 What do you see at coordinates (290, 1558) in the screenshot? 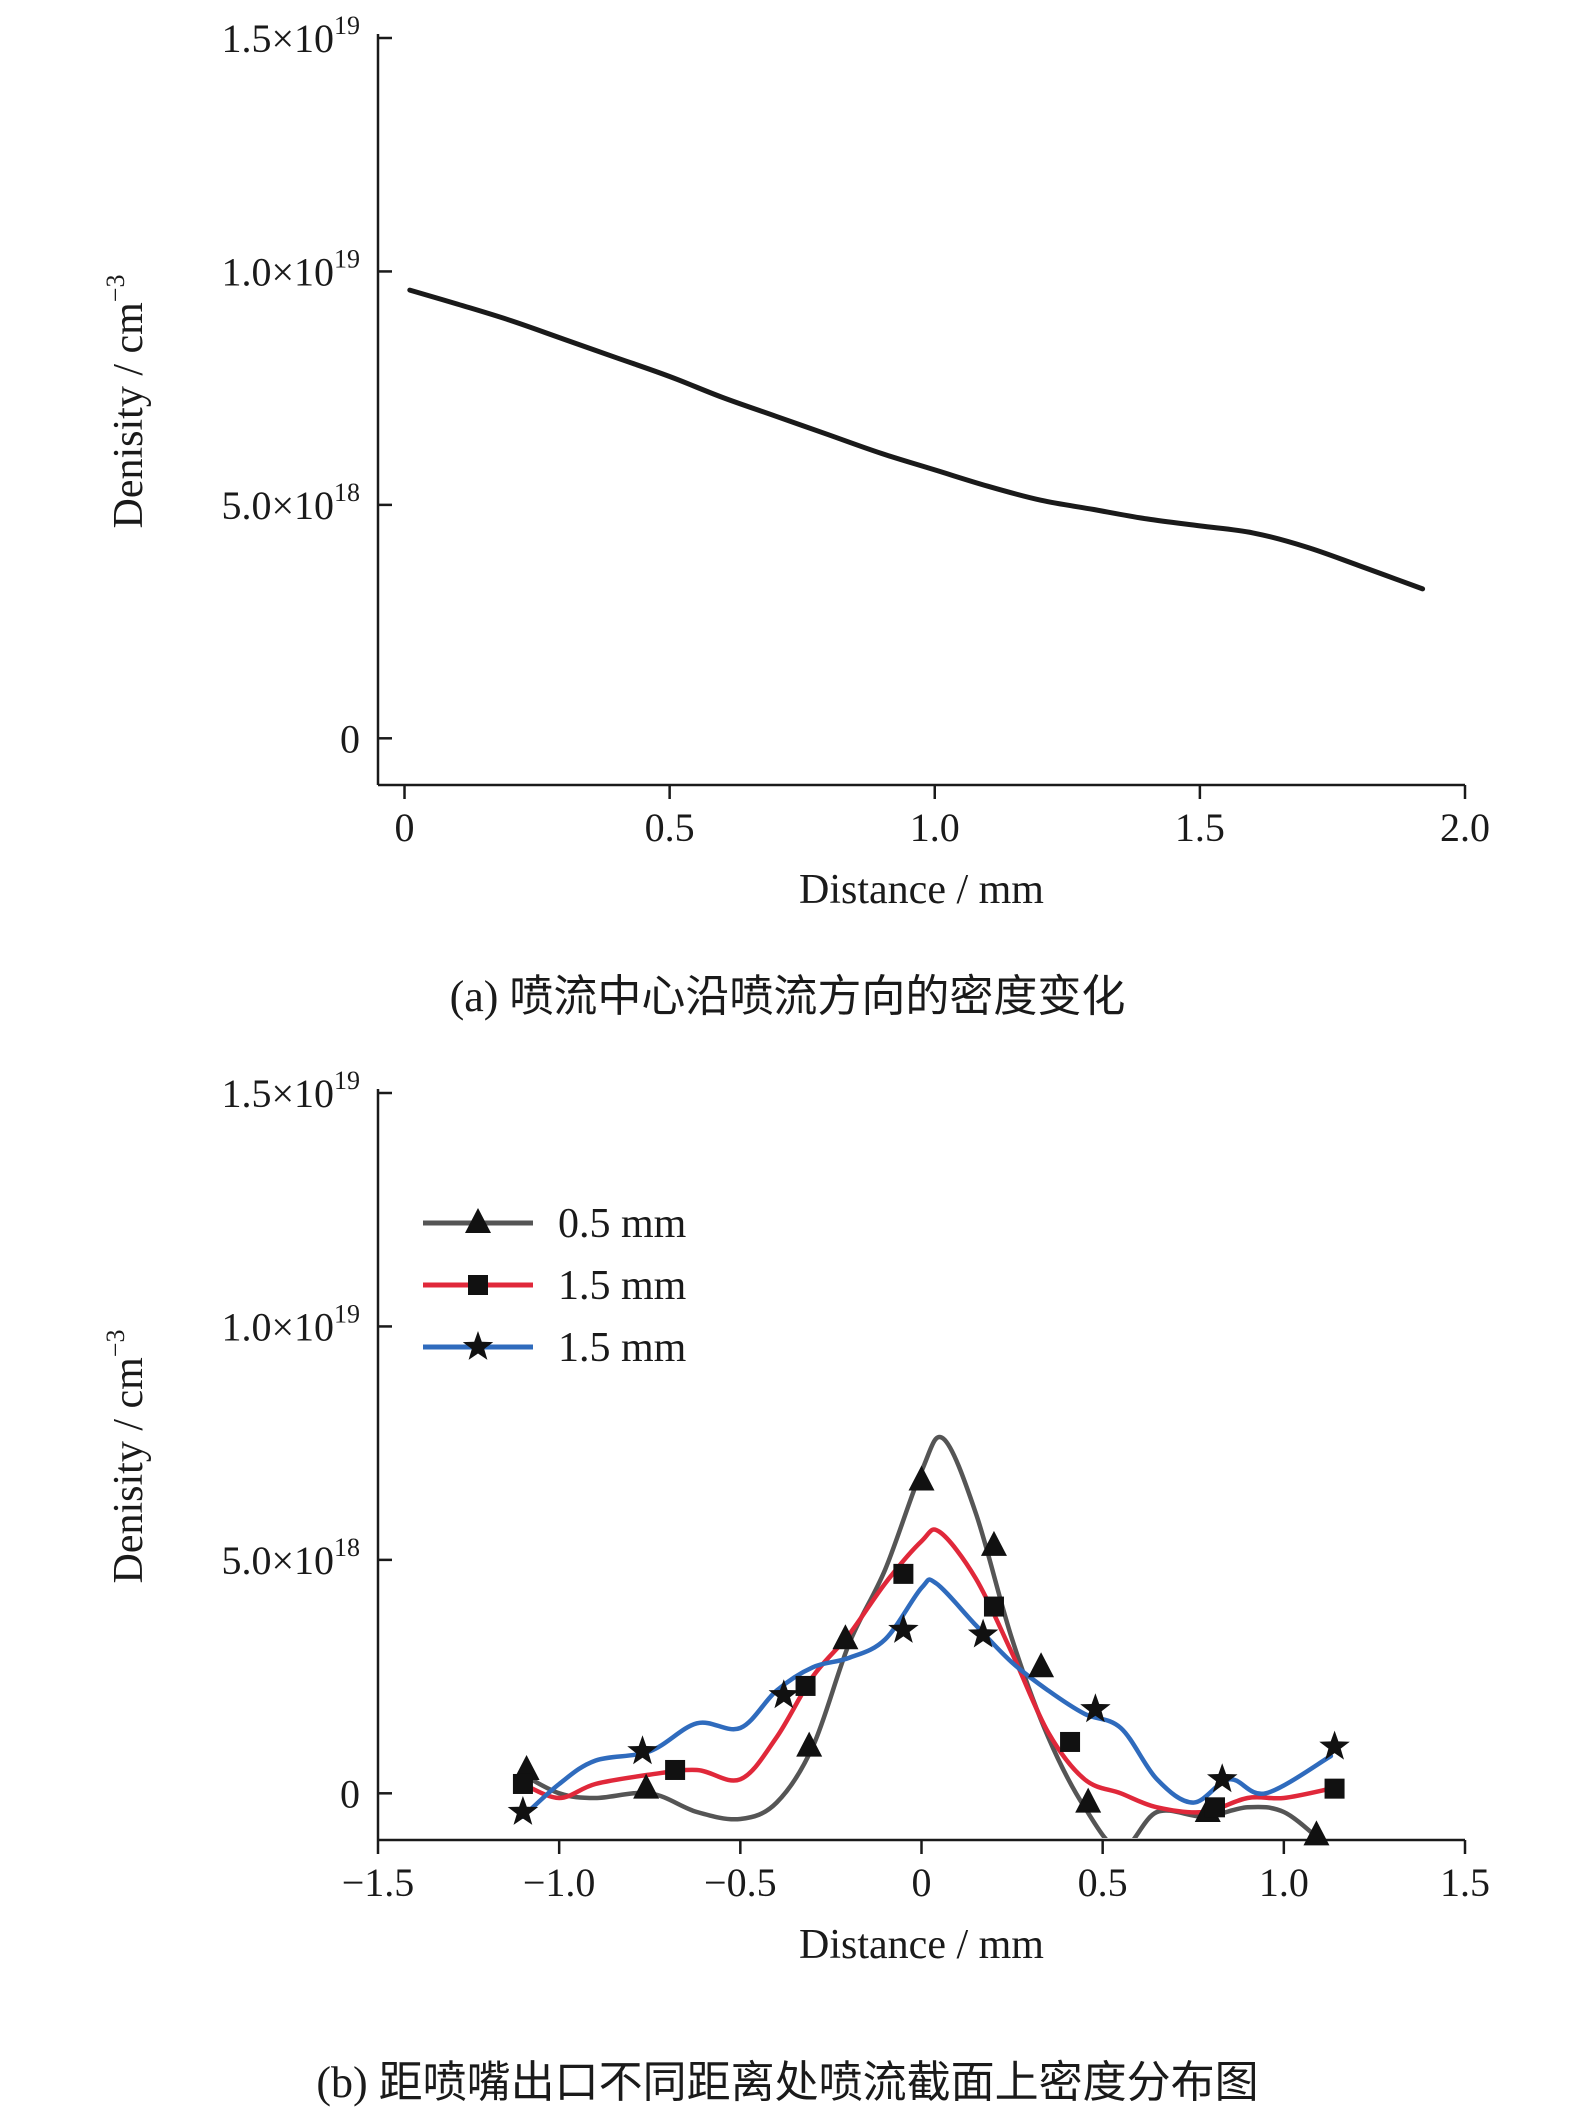
I see `chart-b-y-tick-label: 5.0×10¹⁸` at bounding box center [290, 1558].